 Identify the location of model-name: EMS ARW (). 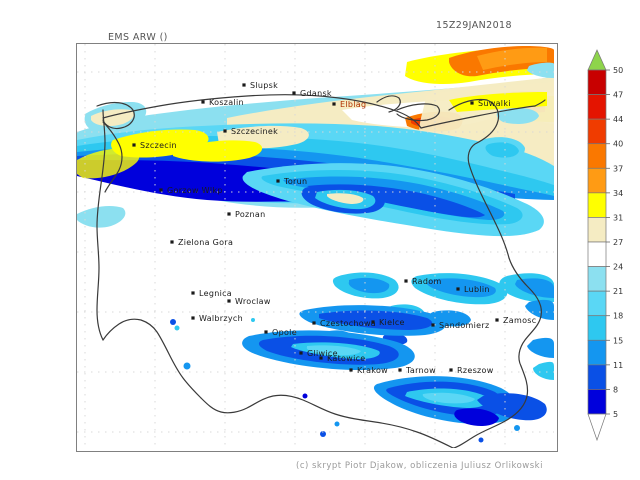
(138, 37).